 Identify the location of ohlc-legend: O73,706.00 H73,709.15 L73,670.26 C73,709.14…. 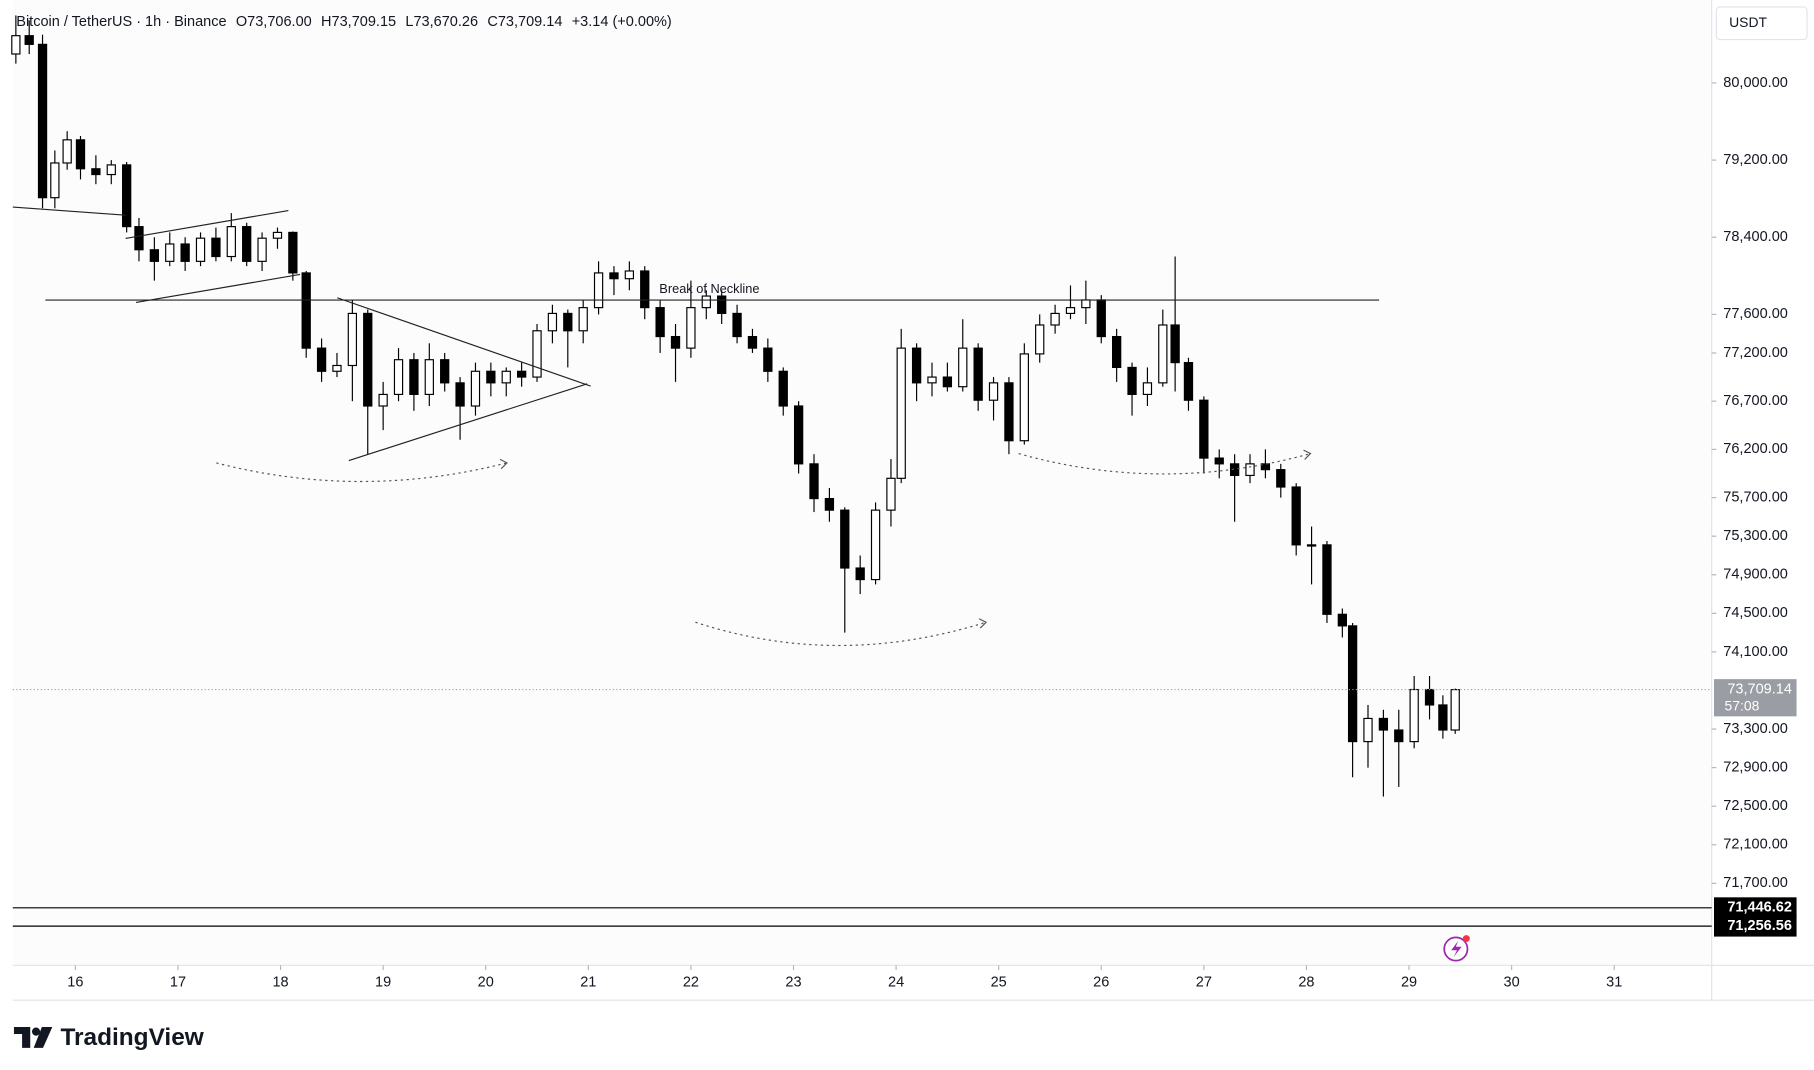
(454, 22).